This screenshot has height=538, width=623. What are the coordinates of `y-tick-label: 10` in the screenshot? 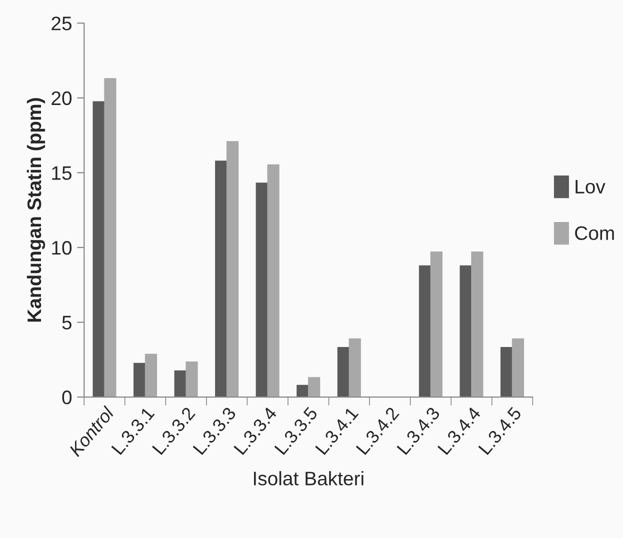 It's located at (62, 247).